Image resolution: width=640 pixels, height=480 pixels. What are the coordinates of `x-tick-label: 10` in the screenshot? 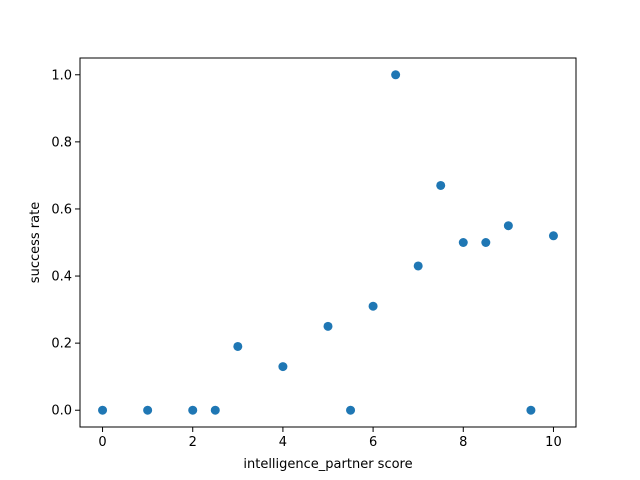 It's located at (553, 442).